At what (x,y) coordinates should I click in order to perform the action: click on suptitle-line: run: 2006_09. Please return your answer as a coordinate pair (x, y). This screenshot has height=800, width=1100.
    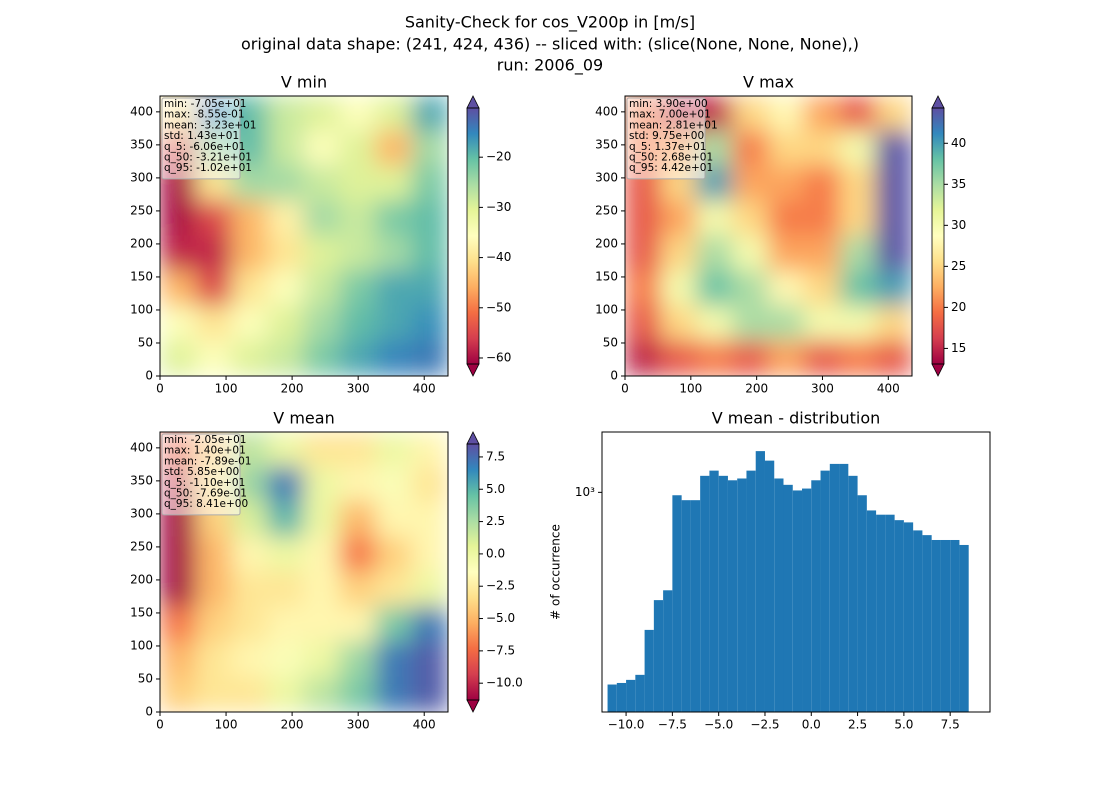
    Looking at the image, I should click on (550, 66).